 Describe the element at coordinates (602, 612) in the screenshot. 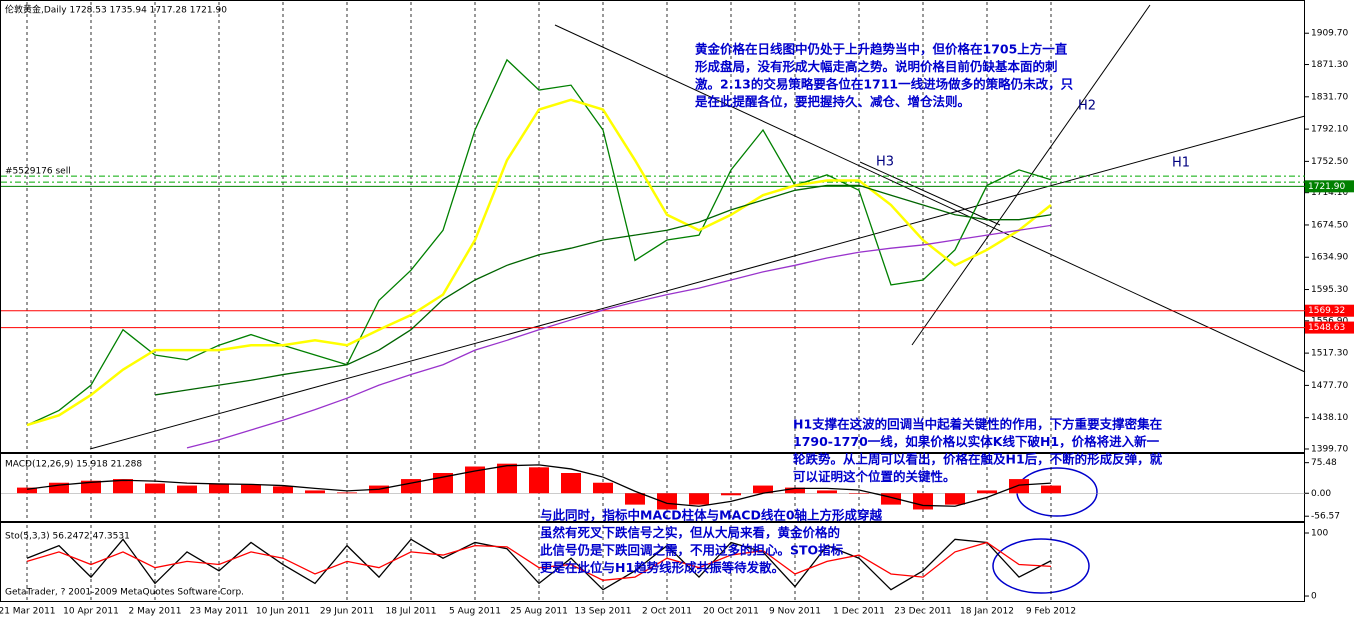

I see `x-tick-label: 13 Sep 2011` at that location.